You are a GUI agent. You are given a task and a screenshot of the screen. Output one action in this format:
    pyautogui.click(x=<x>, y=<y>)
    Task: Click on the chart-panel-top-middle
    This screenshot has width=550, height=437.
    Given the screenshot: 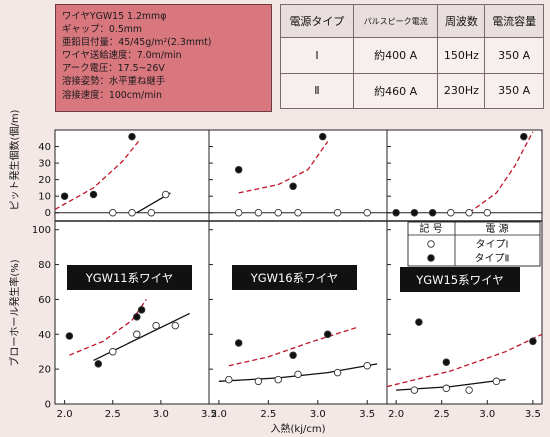 What is the action you would take?
    pyautogui.click(x=298, y=174)
    